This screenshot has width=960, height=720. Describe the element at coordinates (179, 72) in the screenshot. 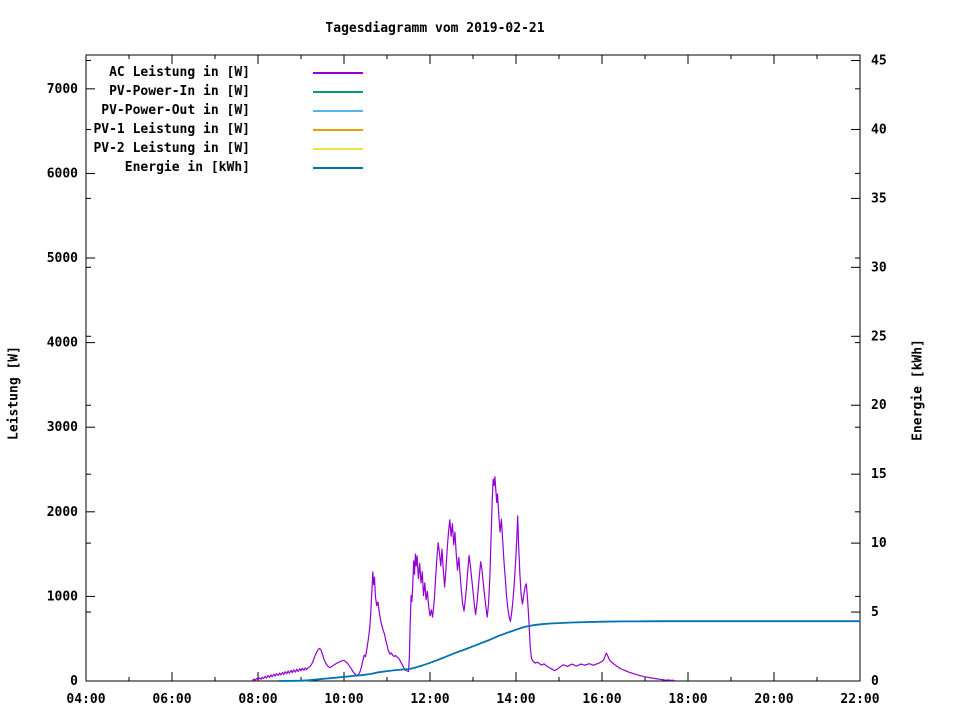

I see `legend-label: AC Leistung in [W]` at that location.